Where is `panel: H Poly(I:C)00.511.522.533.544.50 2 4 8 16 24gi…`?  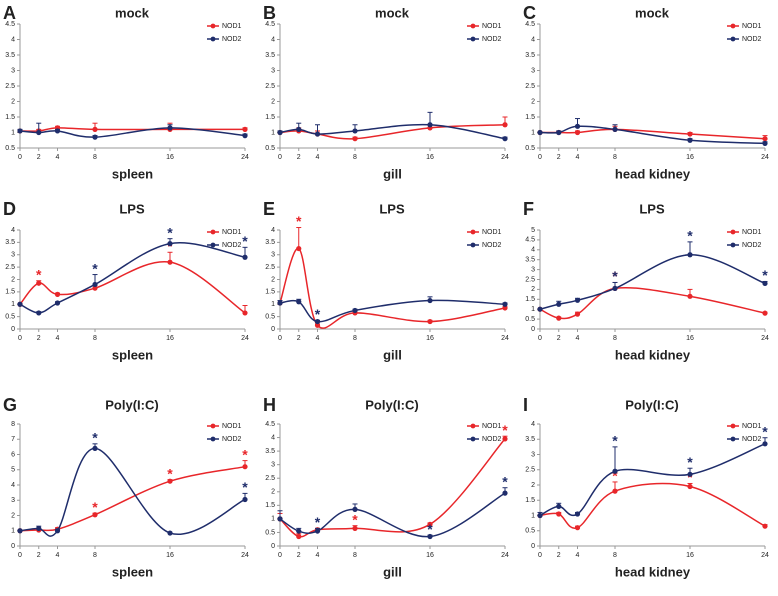 panel: H Poly(I:C)00.511.522.533.544.50 2 4 8 16 24gi… is located at coordinates (386, 487).